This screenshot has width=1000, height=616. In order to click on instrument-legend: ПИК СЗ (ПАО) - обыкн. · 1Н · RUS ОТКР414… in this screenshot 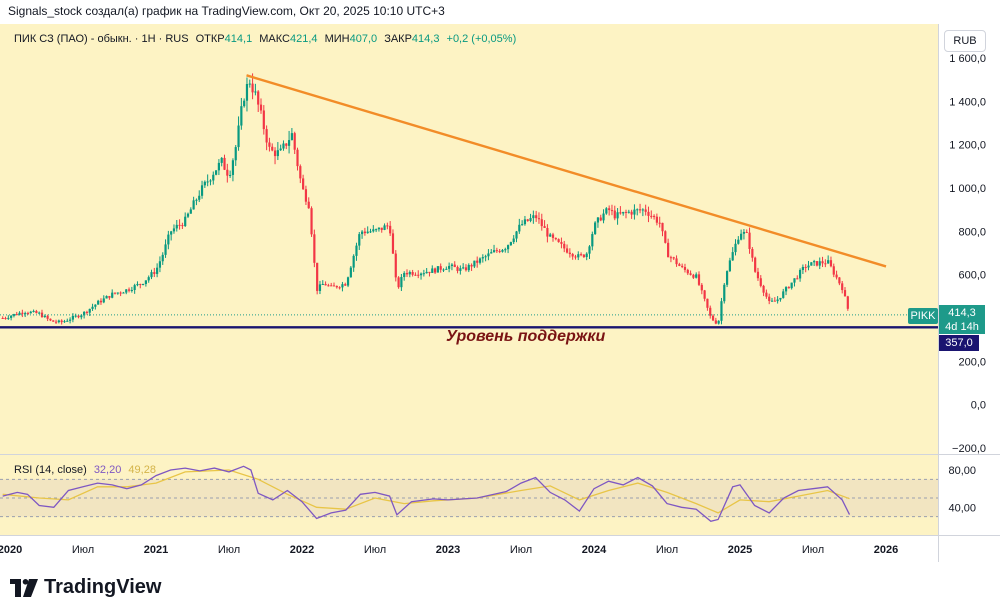, I will do `click(265, 39)`.